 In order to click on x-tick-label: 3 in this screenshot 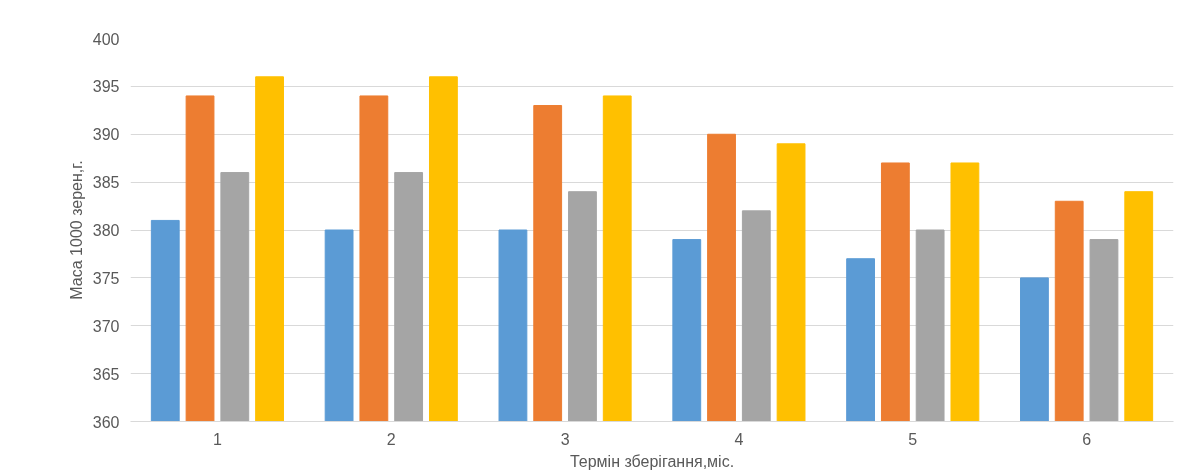, I will do `click(565, 439)`.